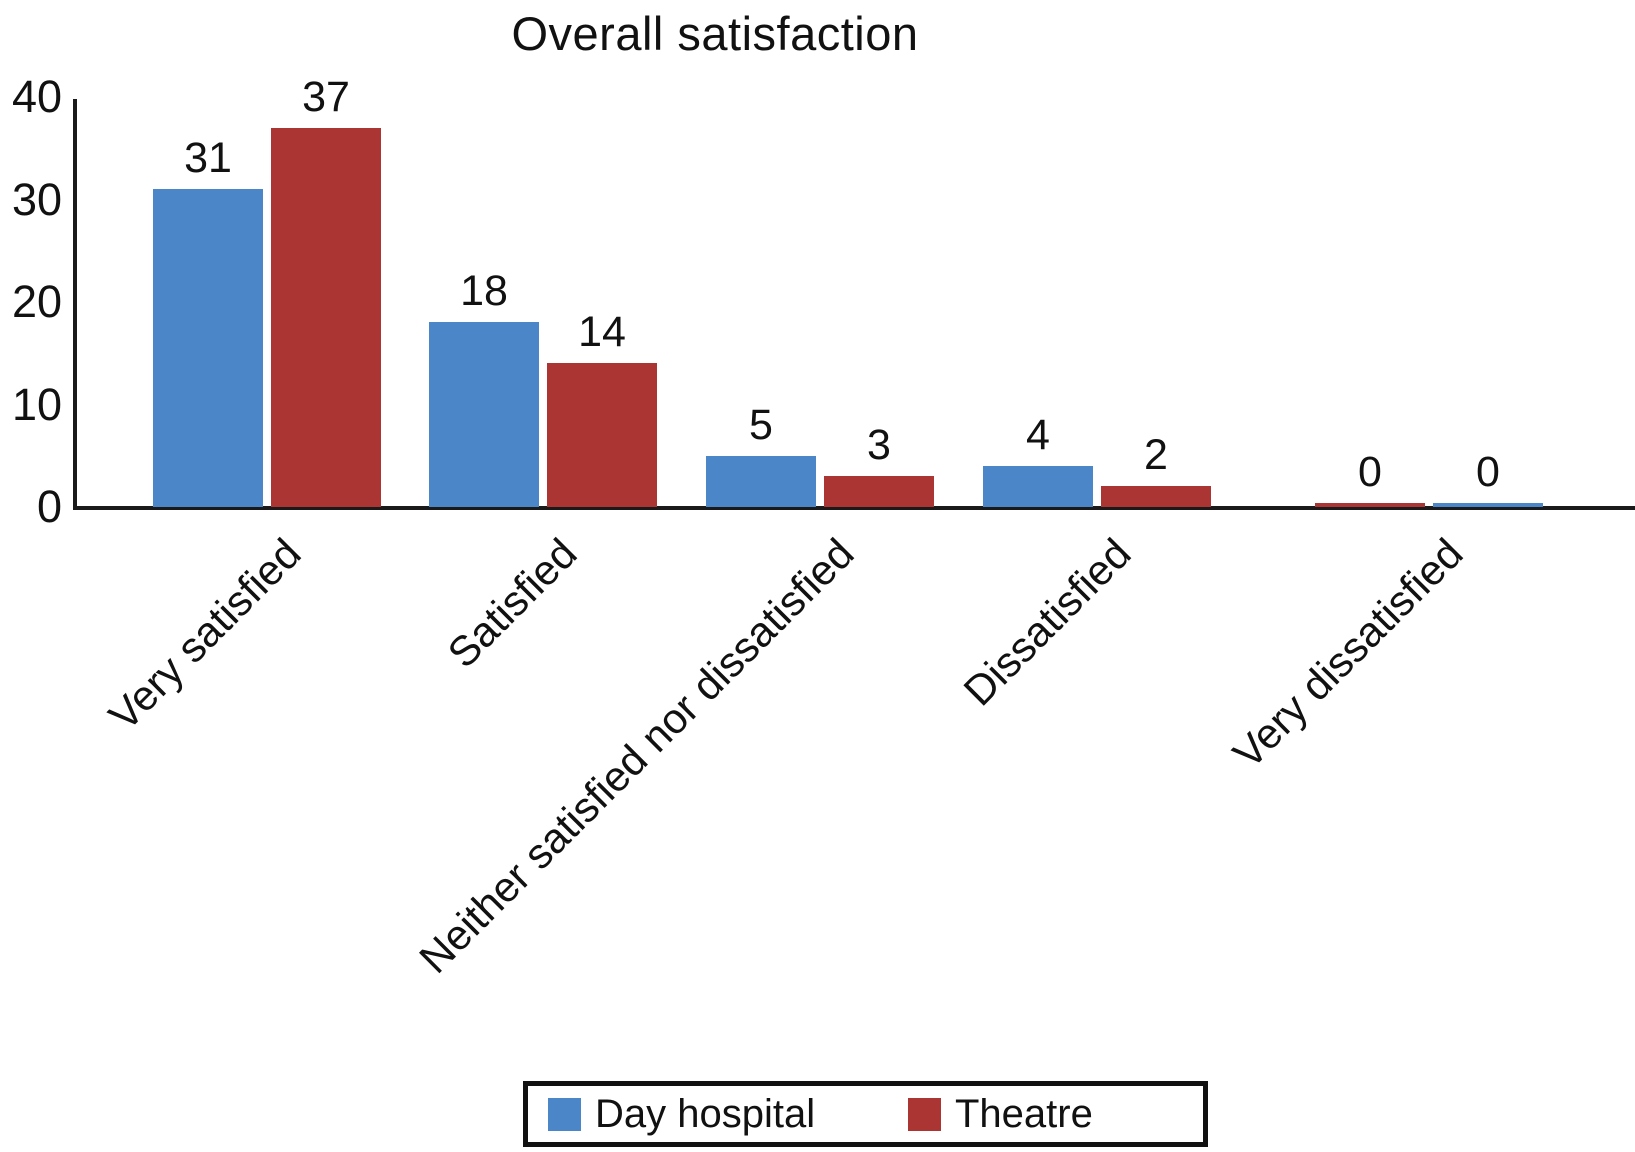  Describe the element at coordinates (924, 1114) in the screenshot. I see `theatre-swatch` at that location.